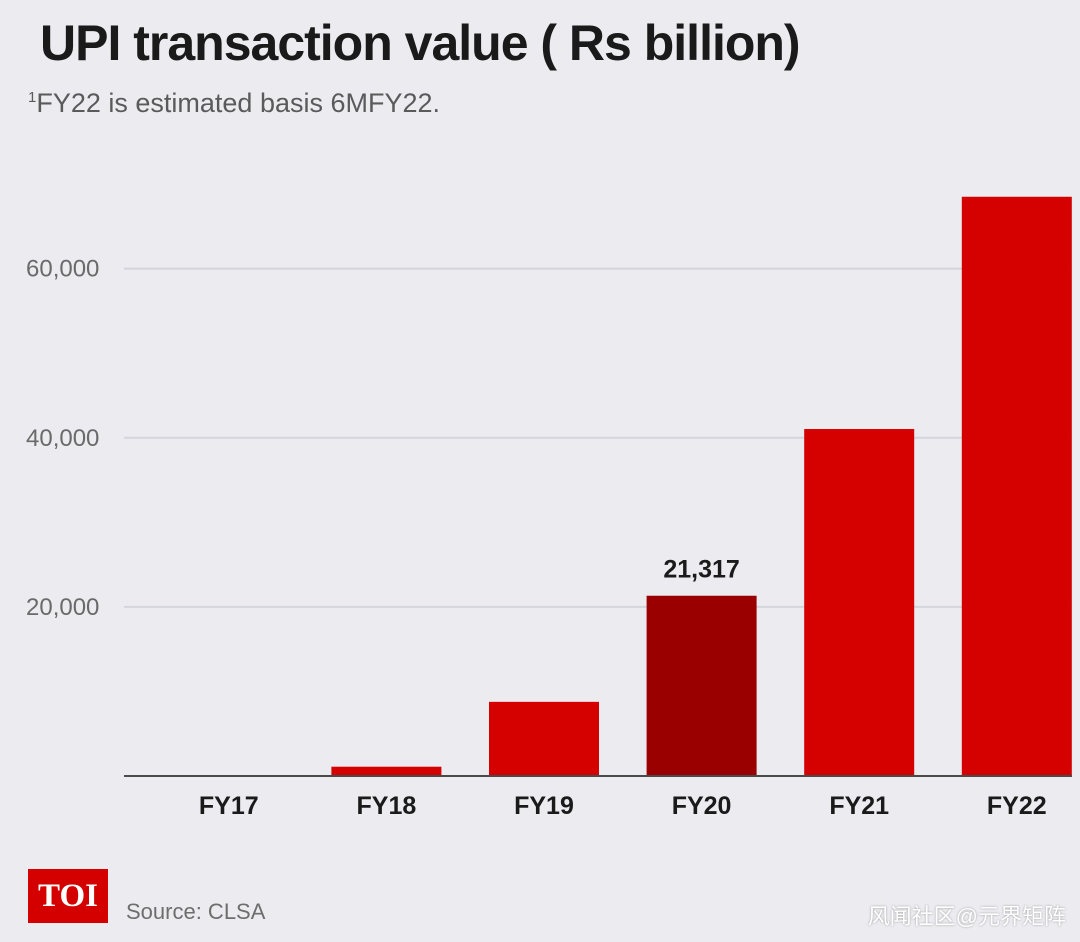  Describe the element at coordinates (62, 607) in the screenshot. I see `y-tick-label: 20,000` at that location.